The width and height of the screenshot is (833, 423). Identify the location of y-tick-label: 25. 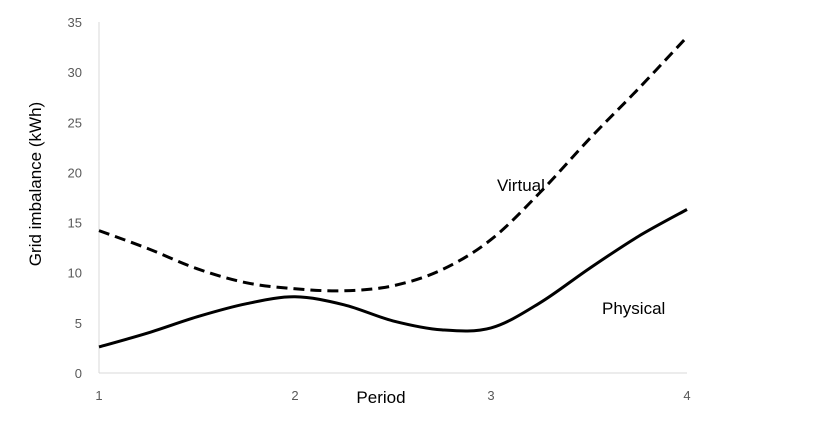
(75, 122).